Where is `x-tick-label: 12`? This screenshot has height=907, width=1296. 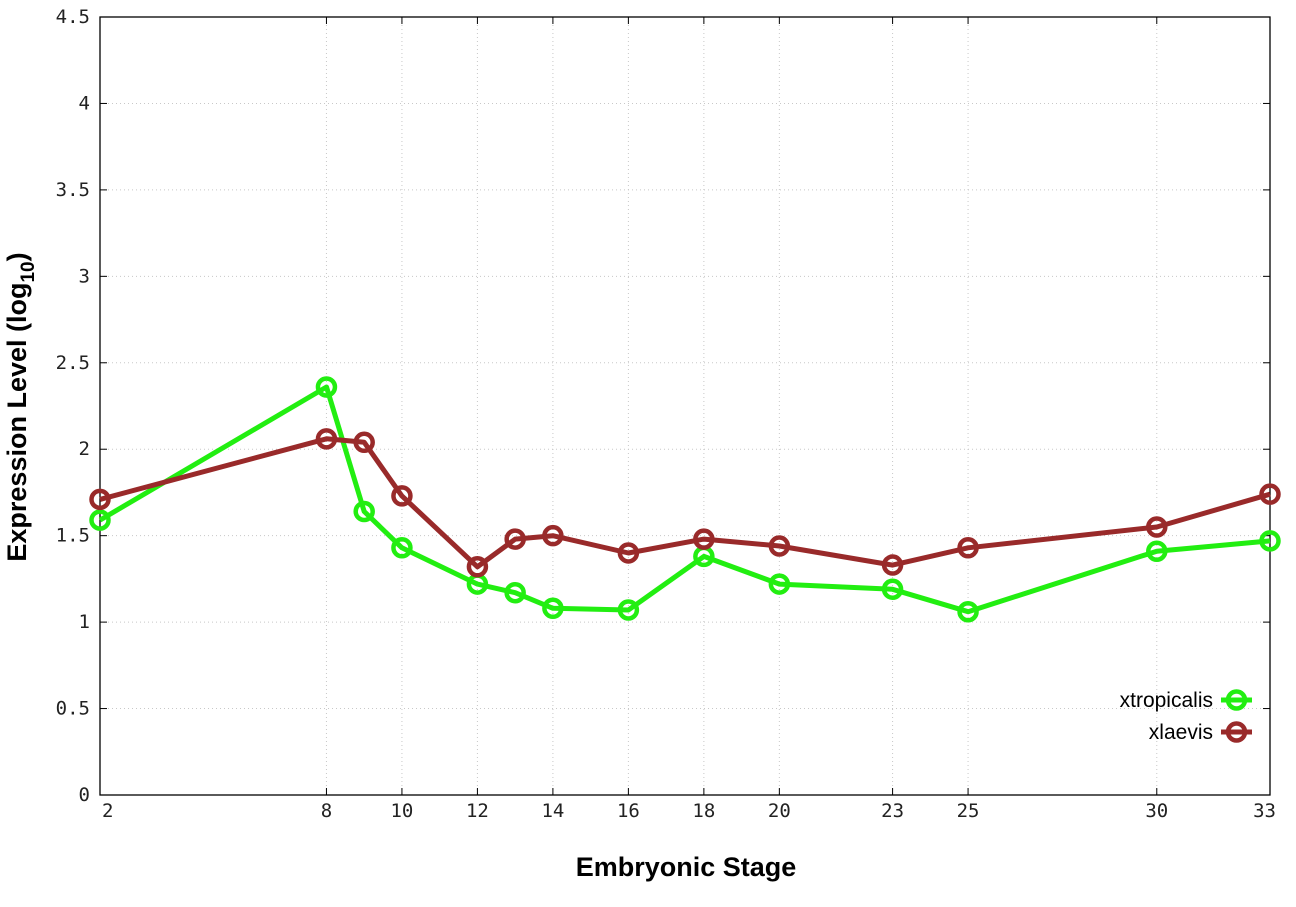
x-tick-label: 12 is located at coordinates (477, 811).